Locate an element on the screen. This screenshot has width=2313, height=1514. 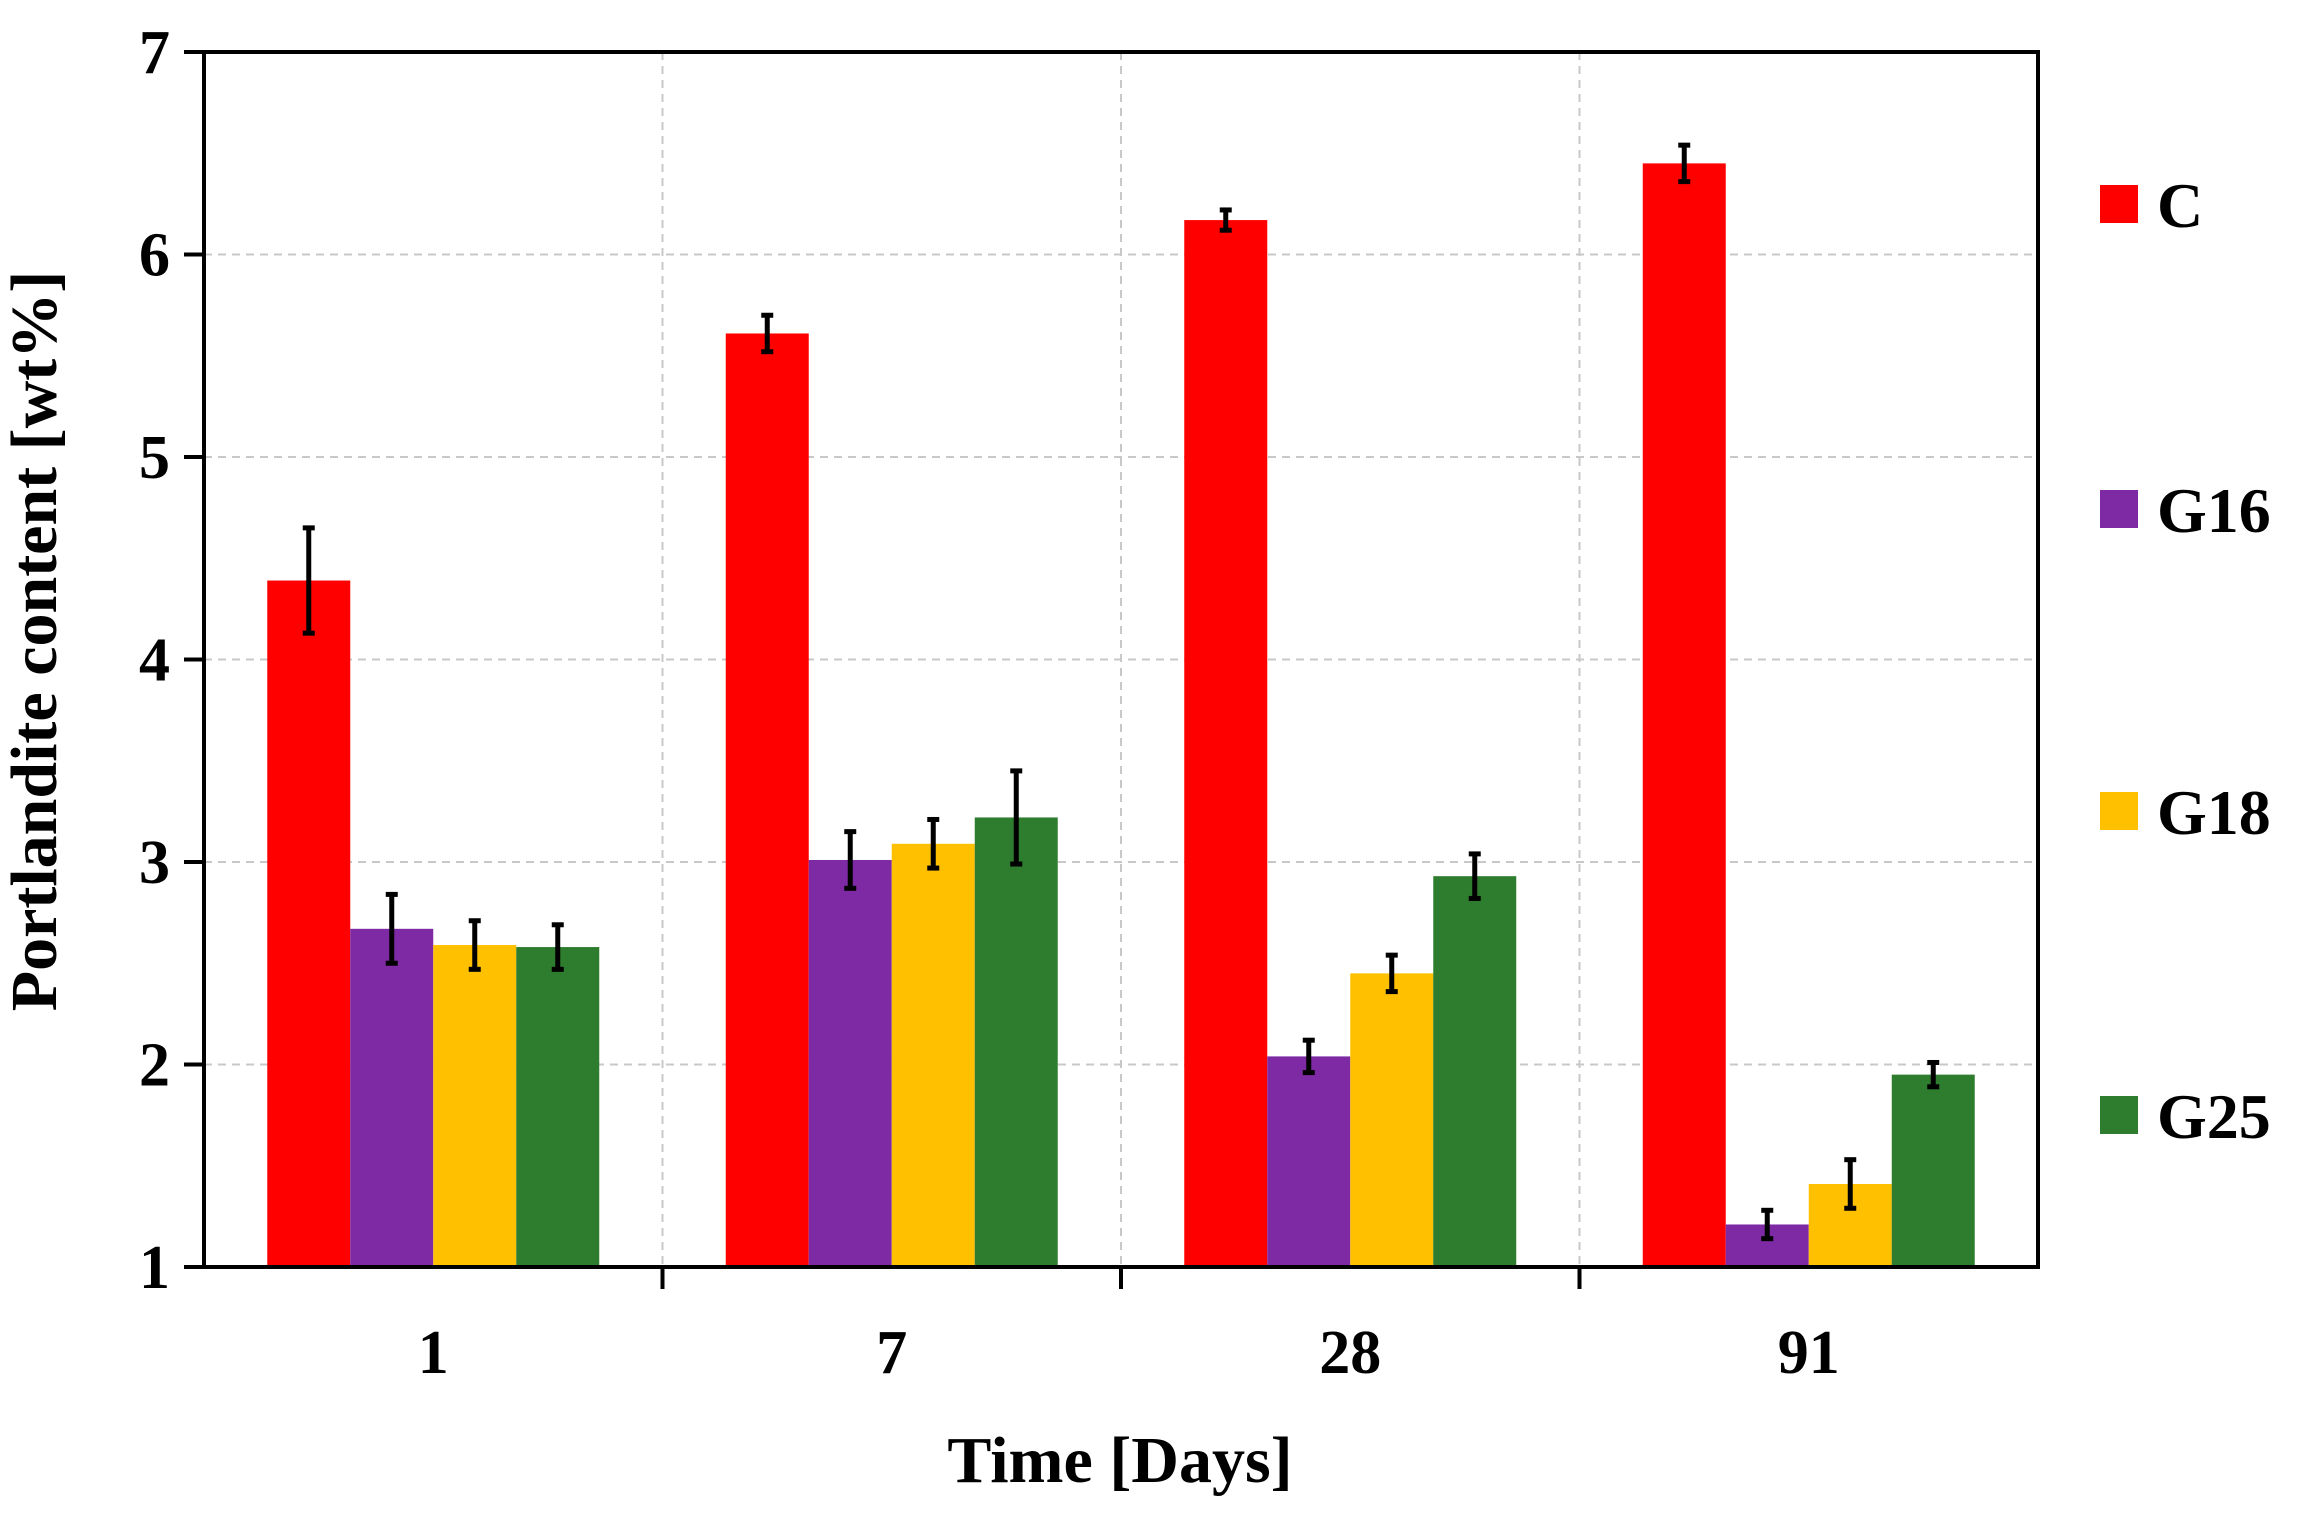
x-tick-label-7: 7 is located at coordinates (891, 1353).